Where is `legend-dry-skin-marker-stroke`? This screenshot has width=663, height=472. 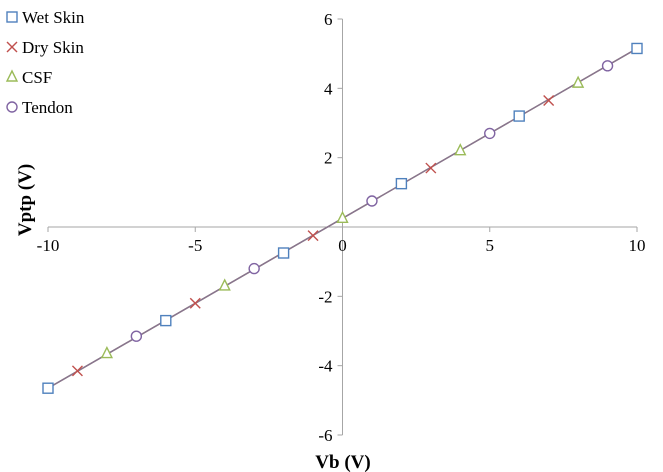 legend-dry-skin-marker-stroke is located at coordinates (12, 47).